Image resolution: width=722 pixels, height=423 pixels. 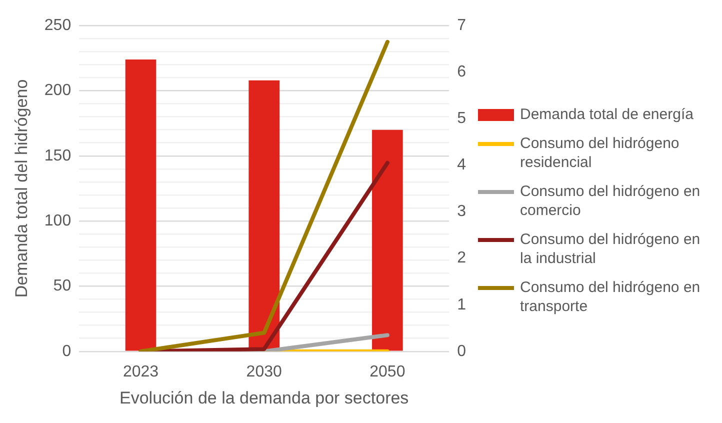 I want to click on y-axis-title: Demanda total del hidrógeno, so click(x=21, y=188).